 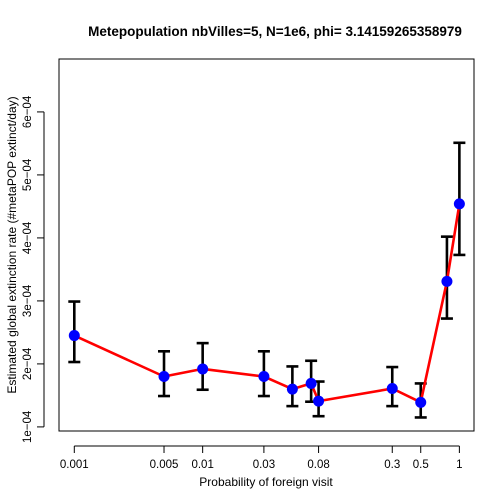 I want to click on x-tick-label-7: 1, so click(x=459, y=465).